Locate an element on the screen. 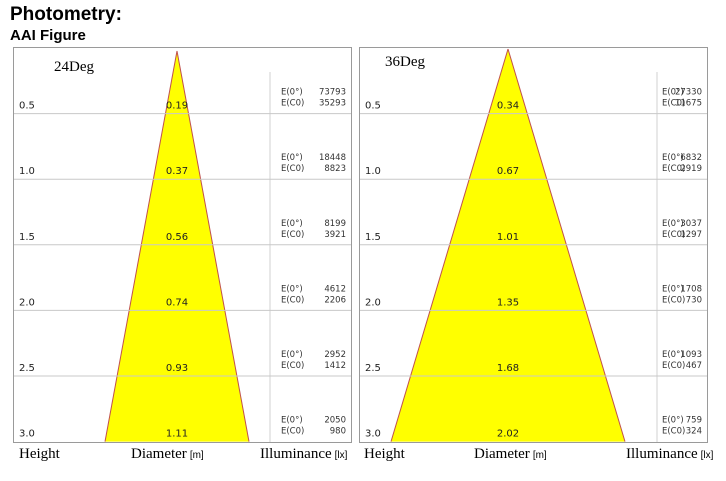  diameter-value: 1.01 is located at coordinates (508, 237).